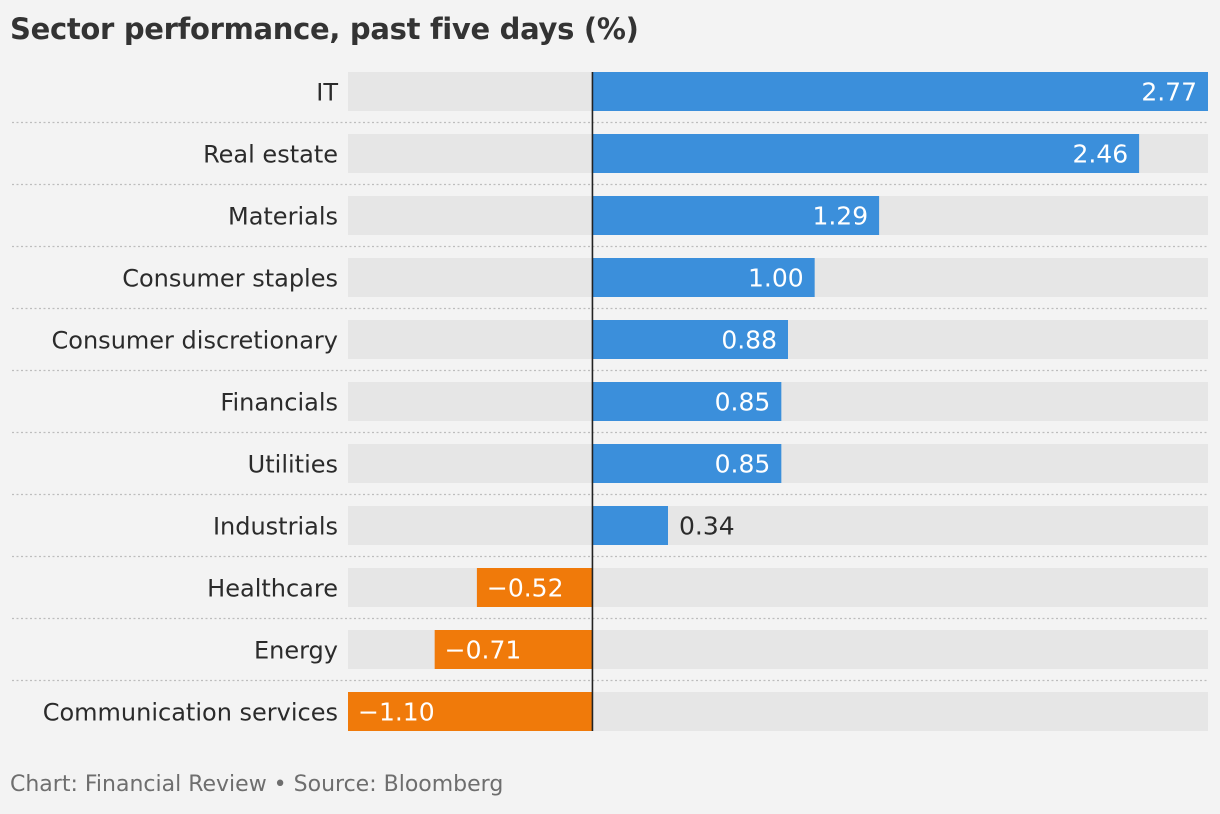  I want to click on category-label: Communication services, so click(190, 713).